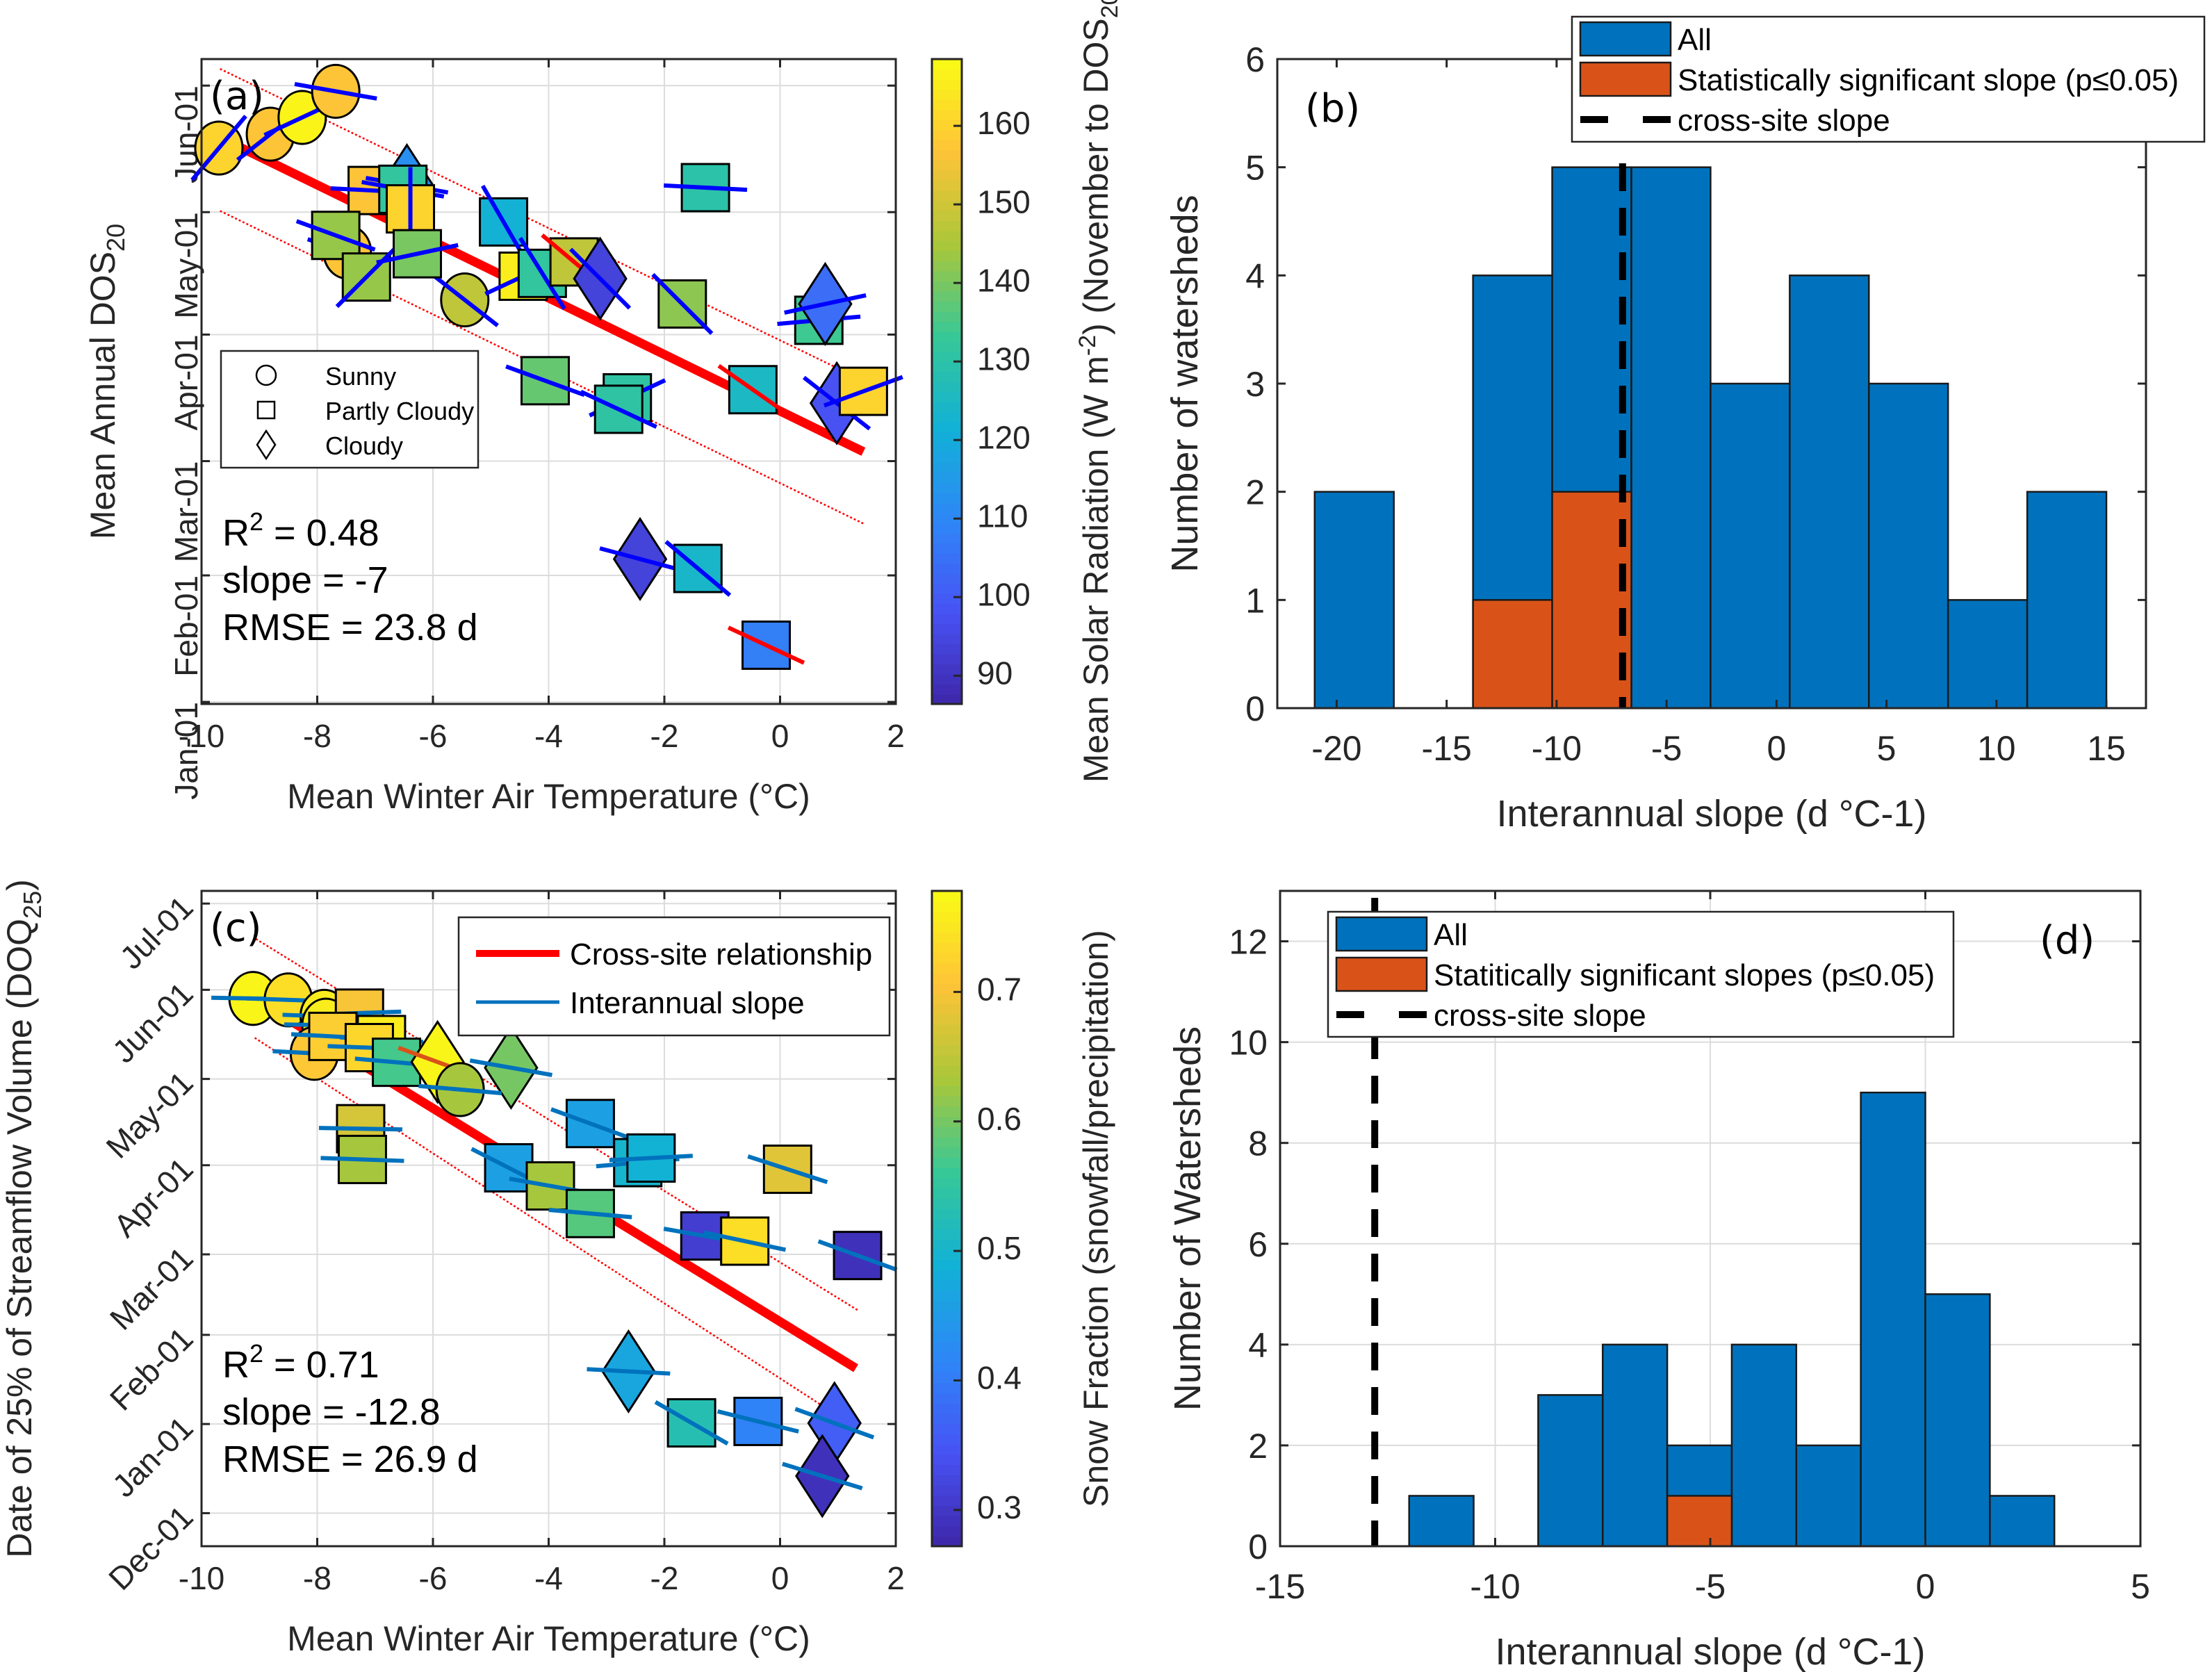 The height and width of the screenshot is (1672, 2212). Describe the element at coordinates (400, 411) in the screenshot. I see `legend-label: Partly Cloudy` at that location.